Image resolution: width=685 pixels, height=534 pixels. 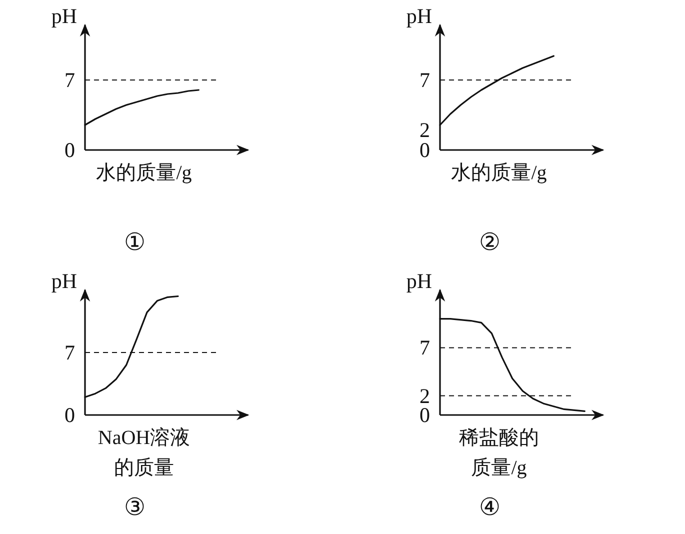 I want to click on text: ①, so click(x=135, y=243).